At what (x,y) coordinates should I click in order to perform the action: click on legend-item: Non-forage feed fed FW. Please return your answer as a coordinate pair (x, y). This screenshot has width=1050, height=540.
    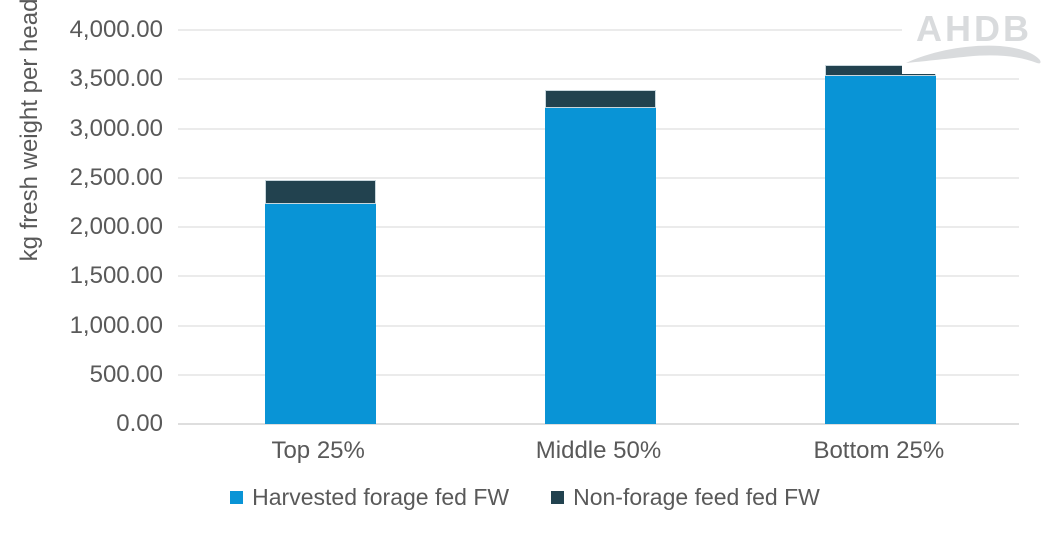
    Looking at the image, I should click on (685, 497).